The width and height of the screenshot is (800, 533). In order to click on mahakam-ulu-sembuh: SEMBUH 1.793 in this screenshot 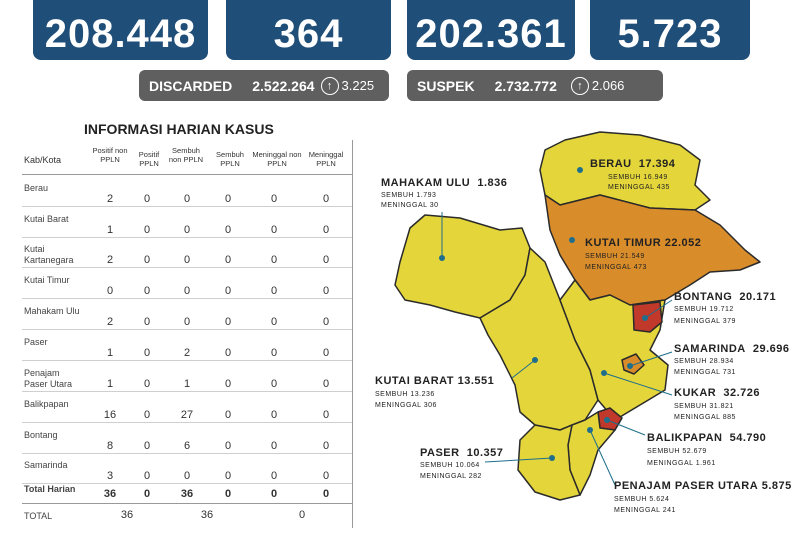, I will do `click(409, 195)`.